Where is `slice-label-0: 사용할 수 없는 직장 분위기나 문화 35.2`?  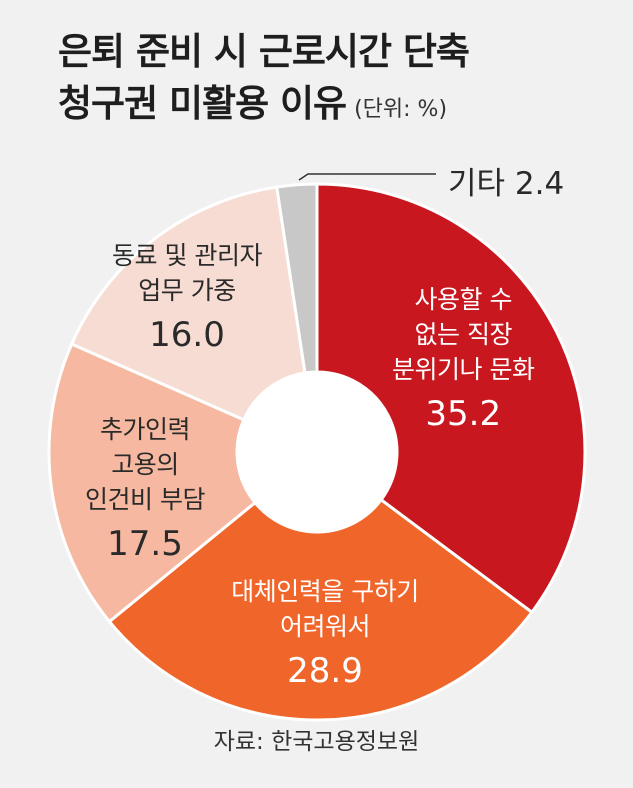
slice-label-0: 사용할 수 없는 직장 분위기나 문화 35.2 is located at coordinates (463, 359).